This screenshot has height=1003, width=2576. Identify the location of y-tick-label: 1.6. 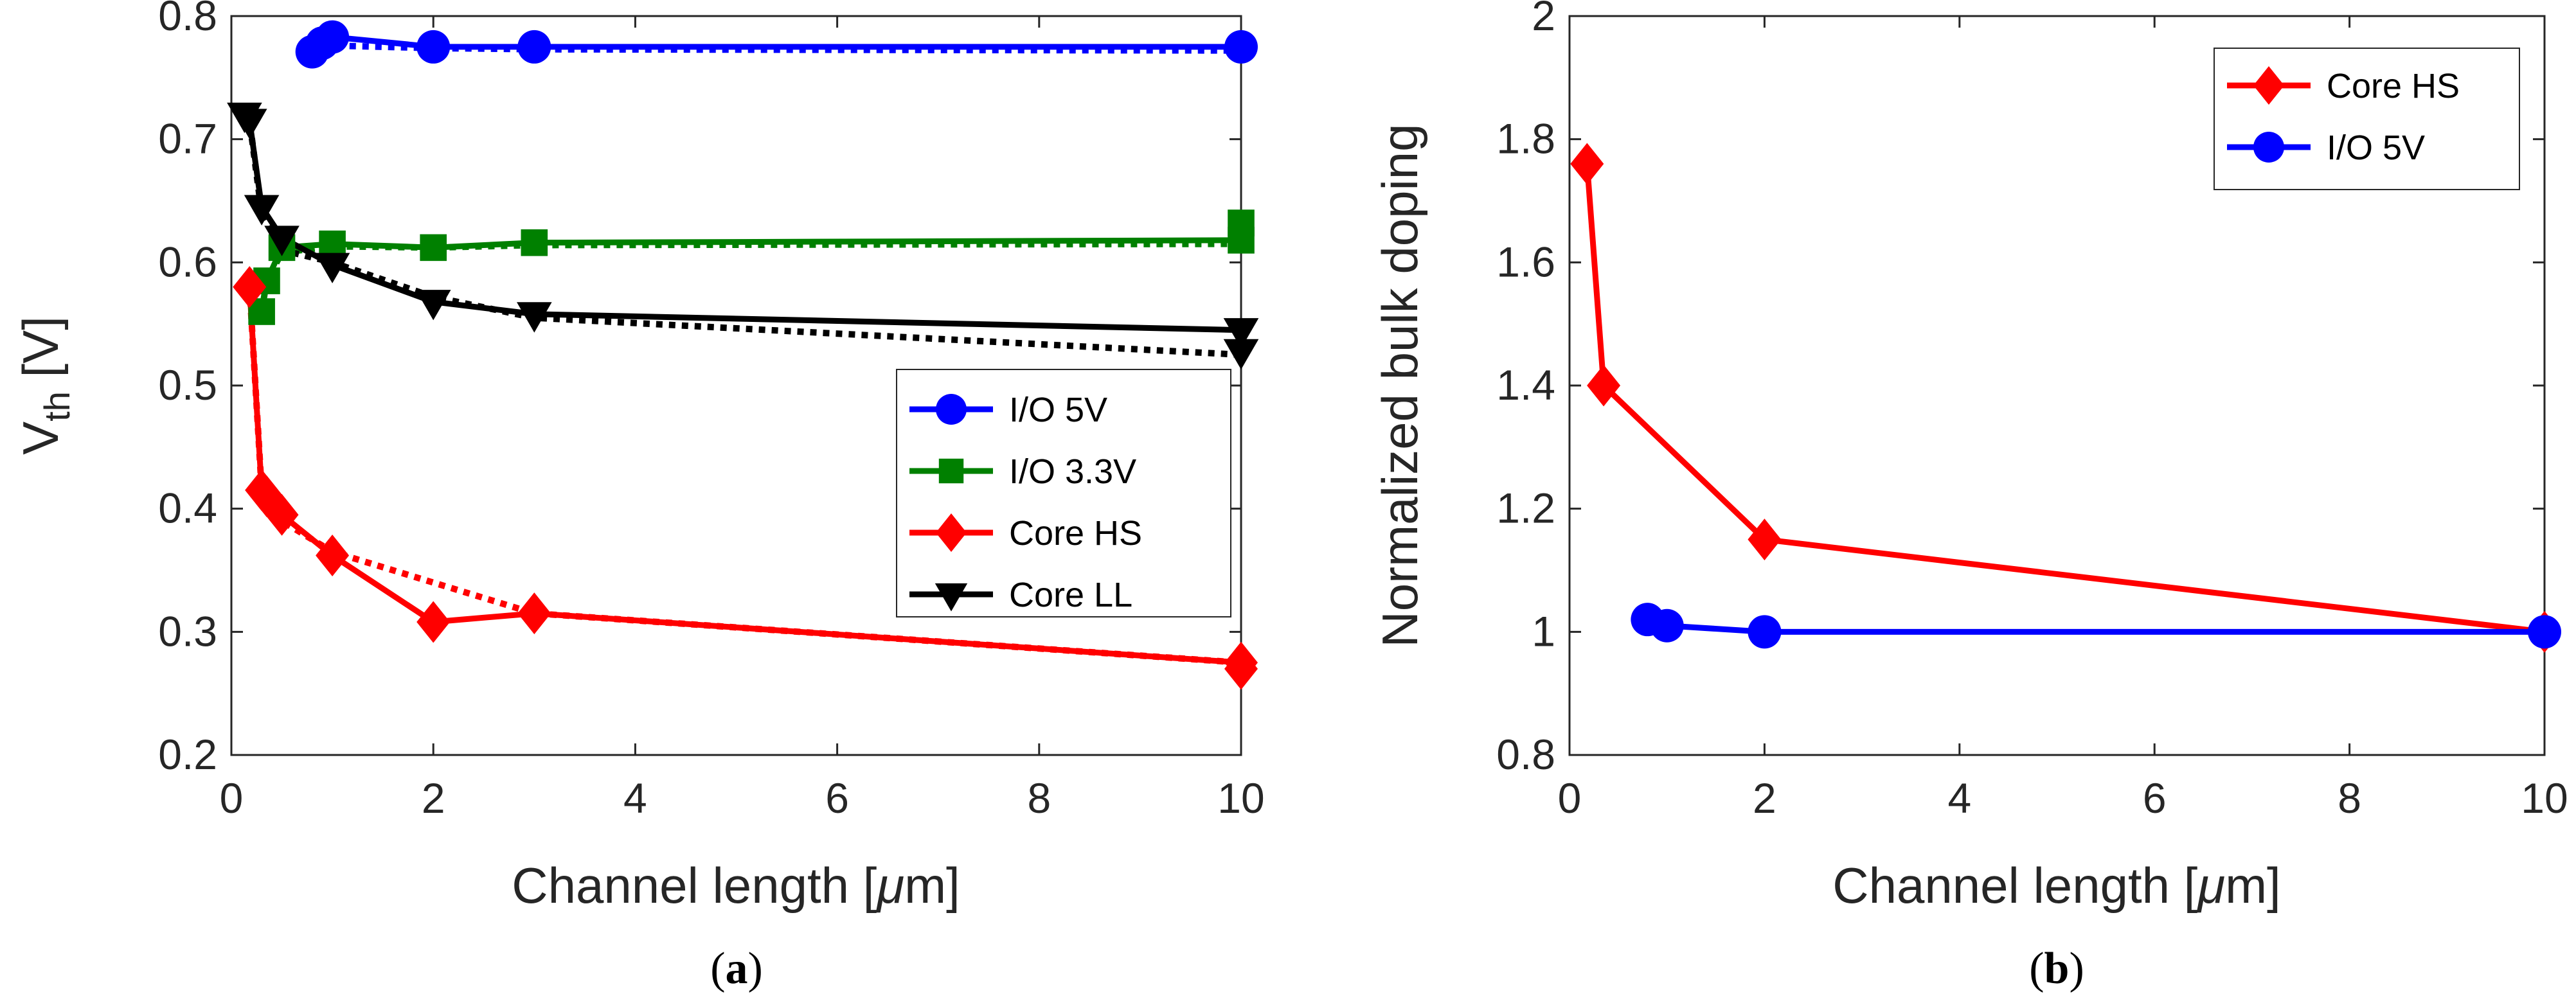
(1525, 261).